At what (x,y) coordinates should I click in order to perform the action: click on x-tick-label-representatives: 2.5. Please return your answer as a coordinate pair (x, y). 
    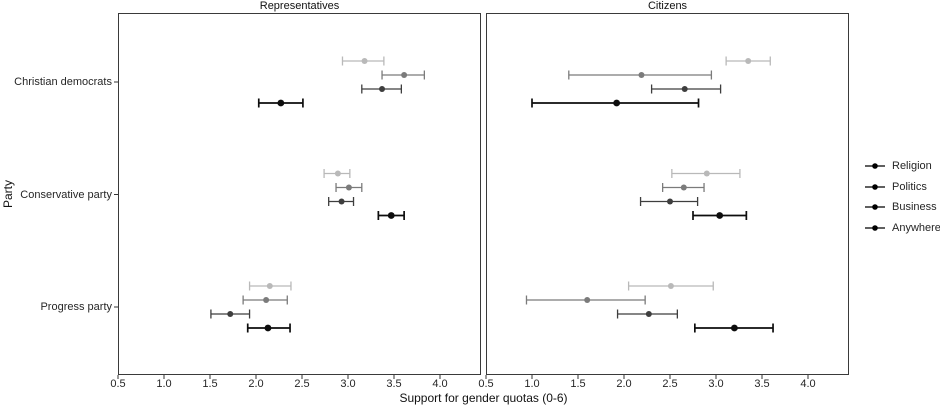
    Looking at the image, I should click on (301, 384).